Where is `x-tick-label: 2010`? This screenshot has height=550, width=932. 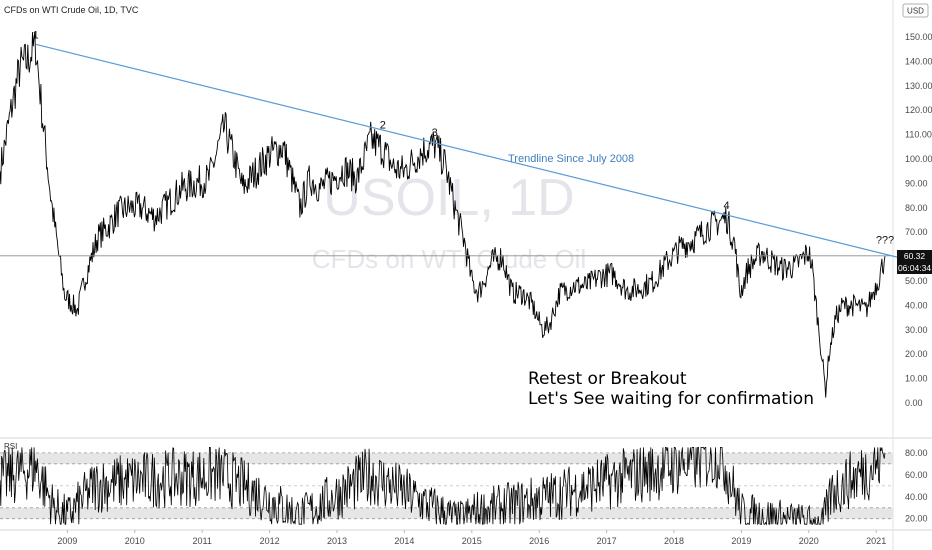
x-tick-label: 2010 is located at coordinates (135, 541).